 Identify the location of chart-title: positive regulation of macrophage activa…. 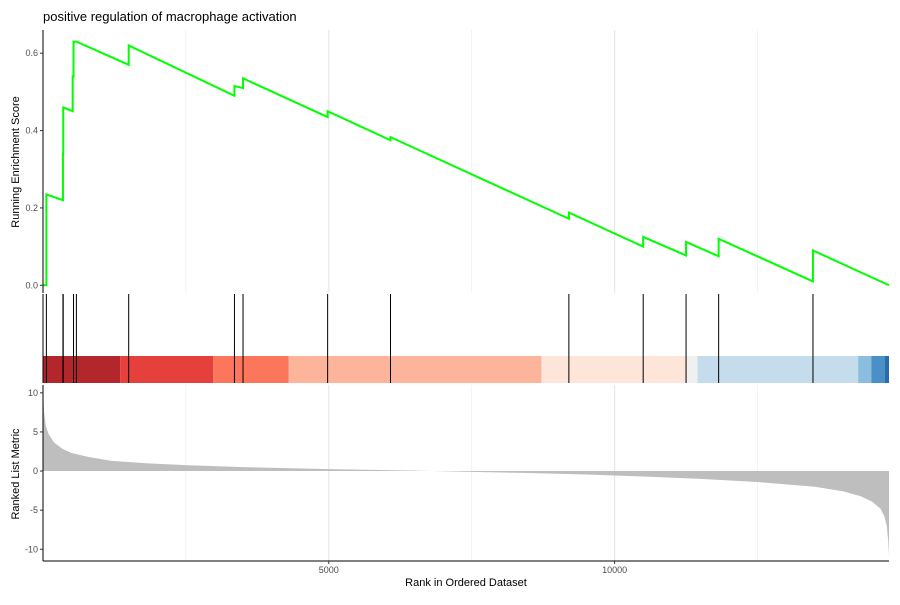
(170, 16).